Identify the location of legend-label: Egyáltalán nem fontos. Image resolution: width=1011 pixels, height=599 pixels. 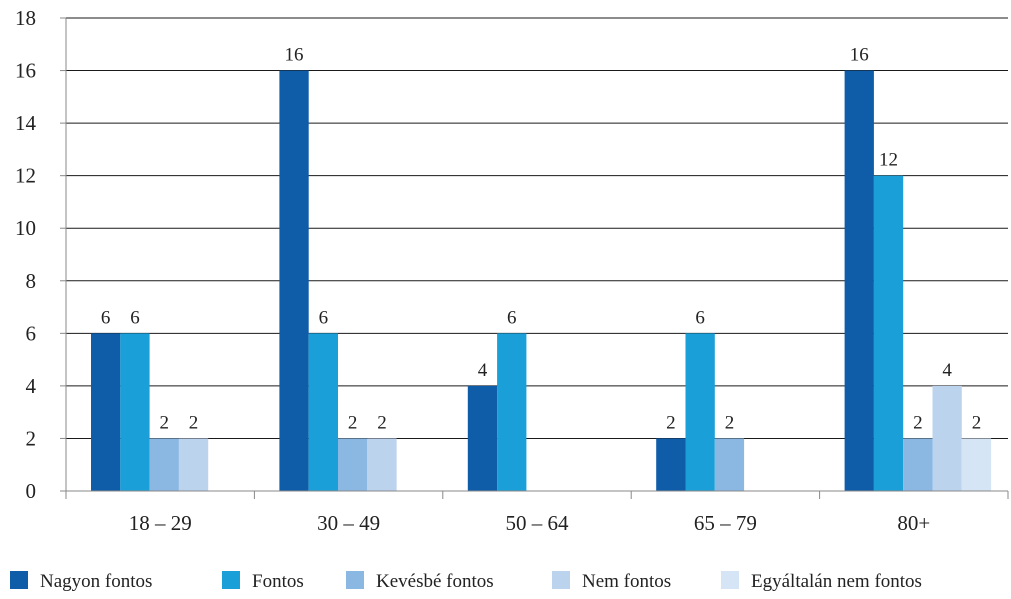
(836, 581).